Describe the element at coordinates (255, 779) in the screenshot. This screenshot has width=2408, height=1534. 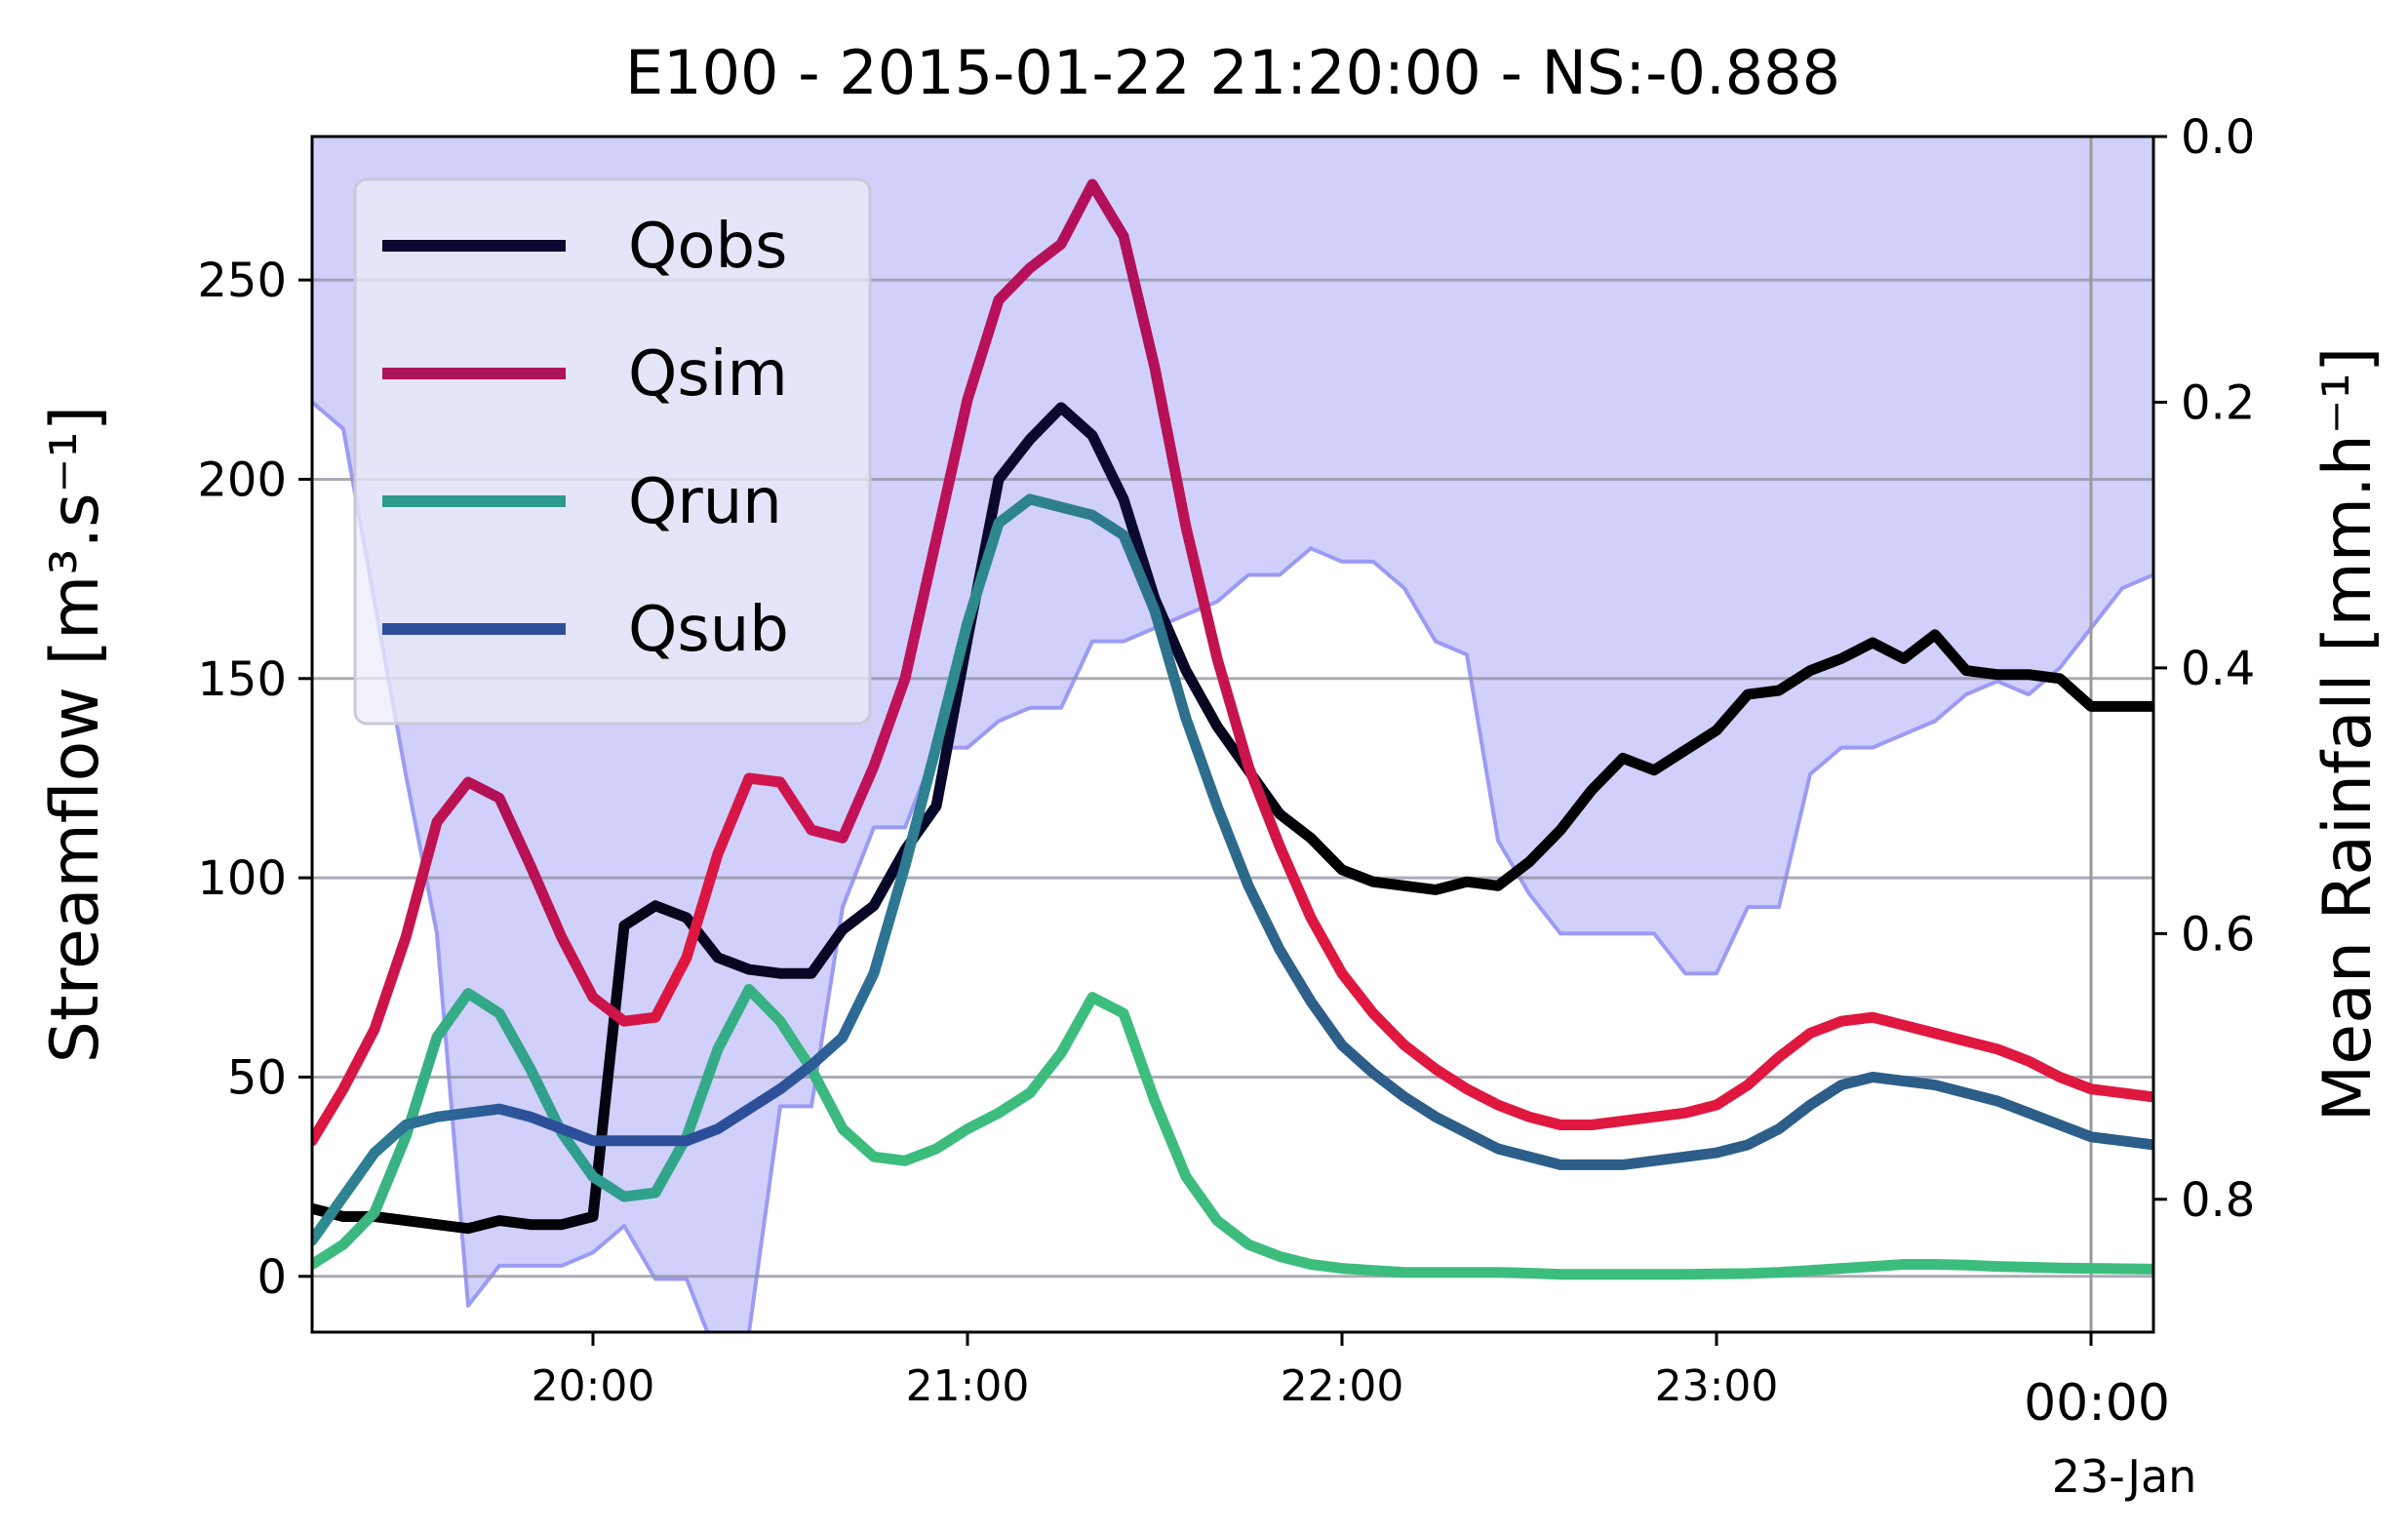
I see `y-axis-left: 0 50 100 150 200 250` at that location.